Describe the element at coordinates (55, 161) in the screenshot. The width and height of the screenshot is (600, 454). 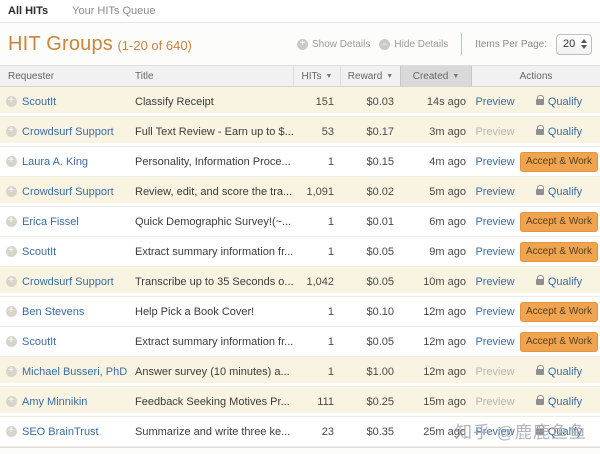
I see `requester-link: Laura A. King` at that location.